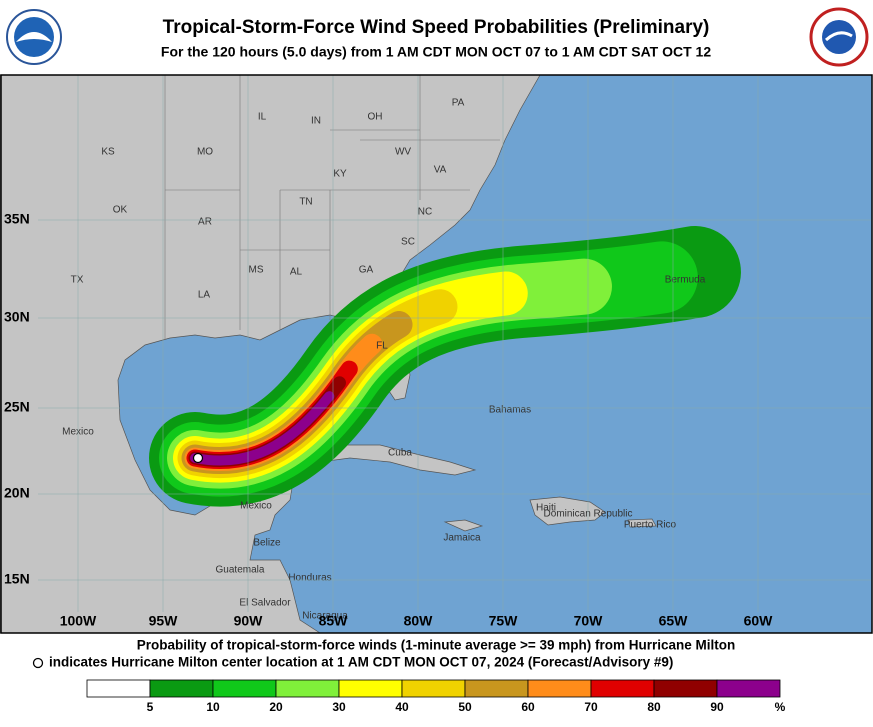 The height and width of the screenshot is (727, 873). I want to click on lon-label: 70W, so click(589, 621).